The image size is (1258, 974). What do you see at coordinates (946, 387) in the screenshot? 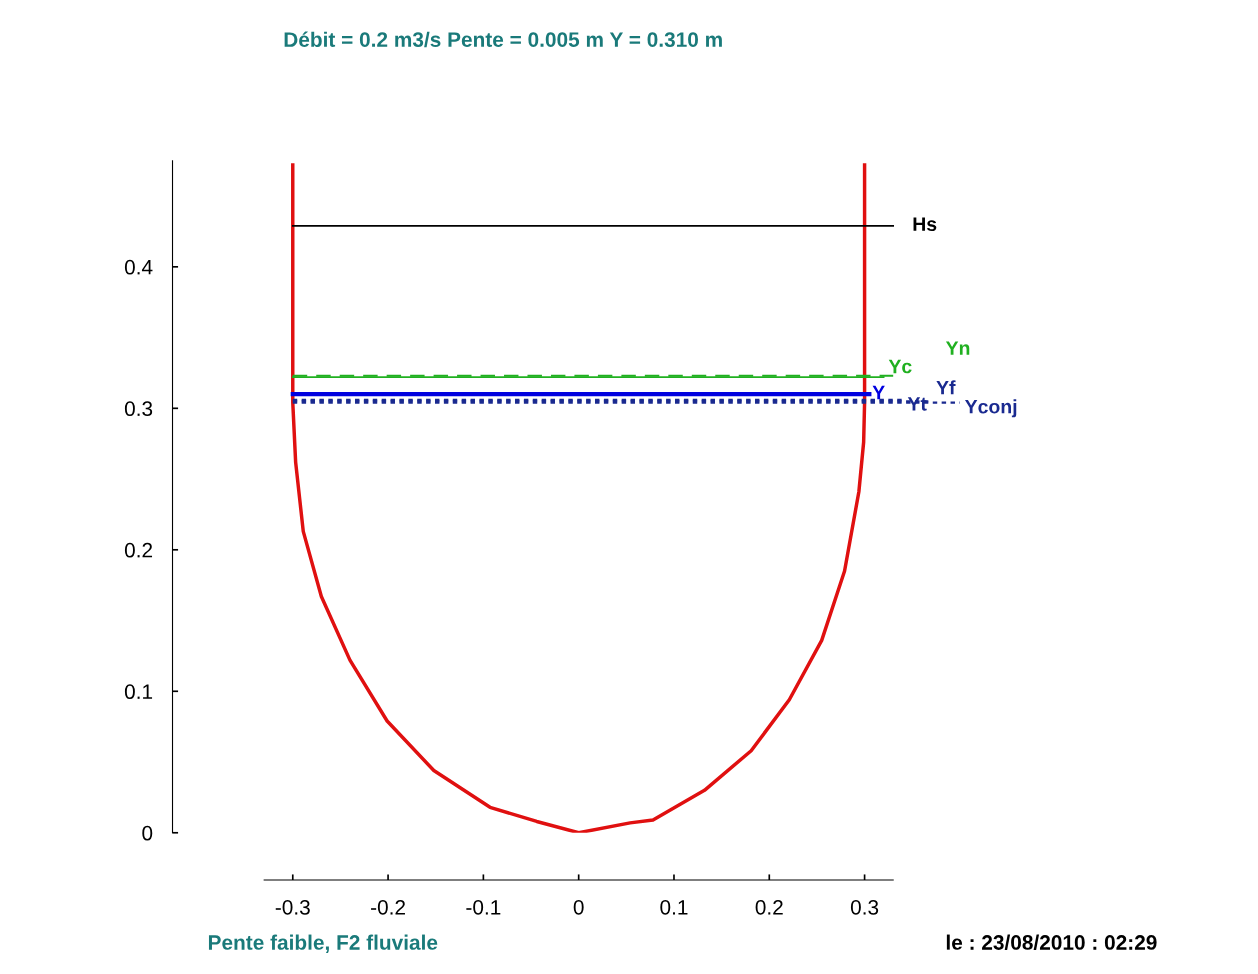
I see `ref-line-label: Yf` at bounding box center [946, 387].